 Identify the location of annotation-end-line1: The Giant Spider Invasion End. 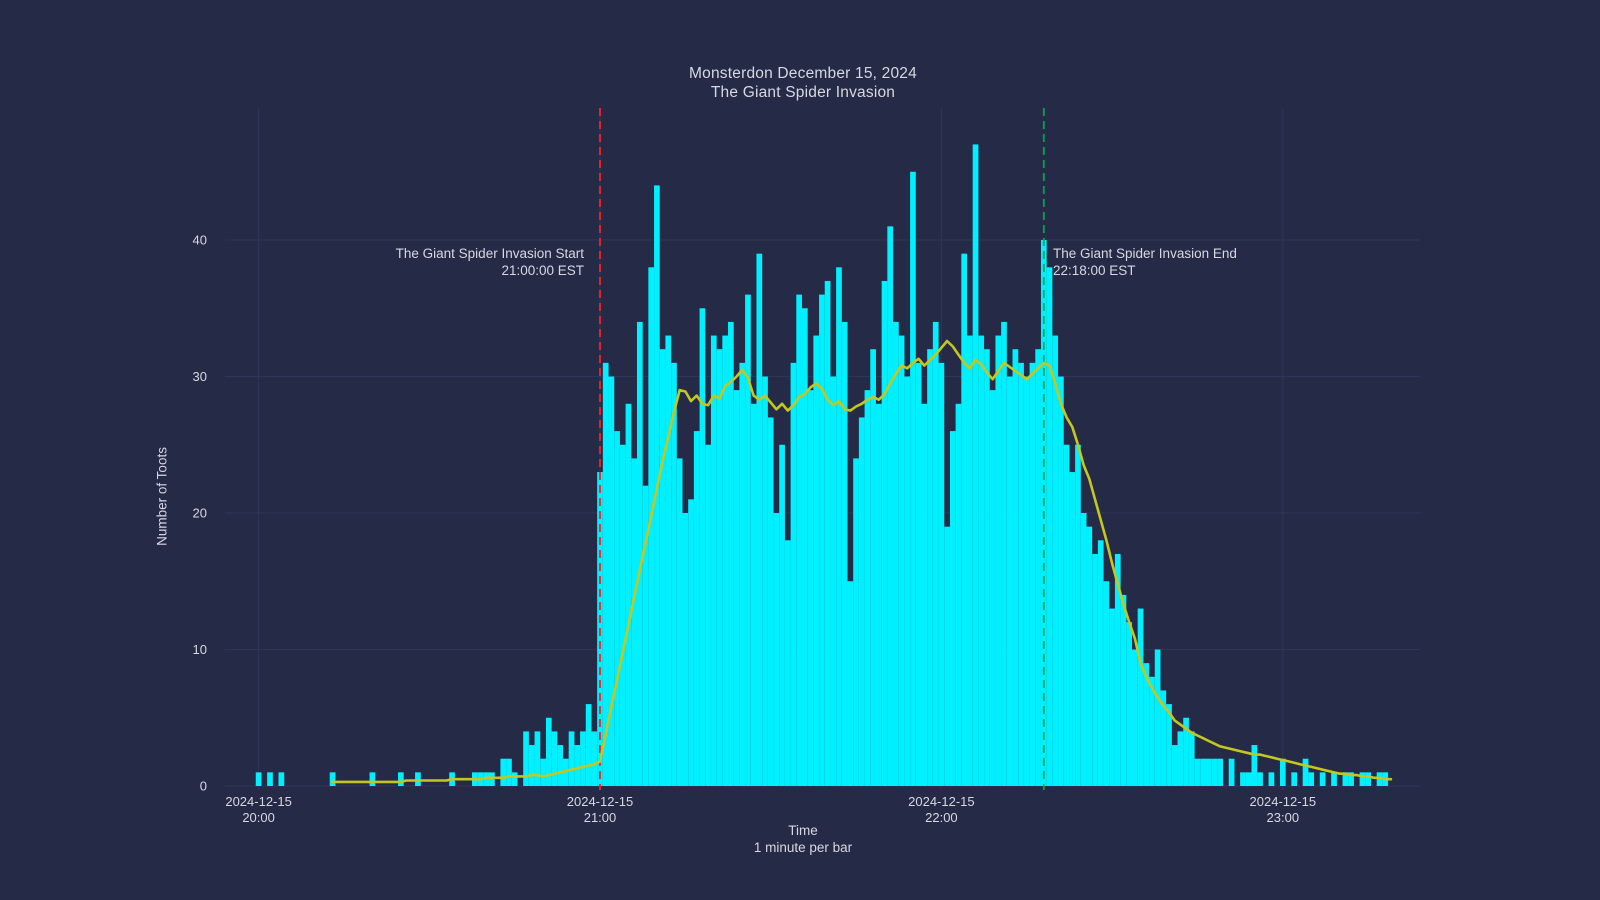
(1145, 253).